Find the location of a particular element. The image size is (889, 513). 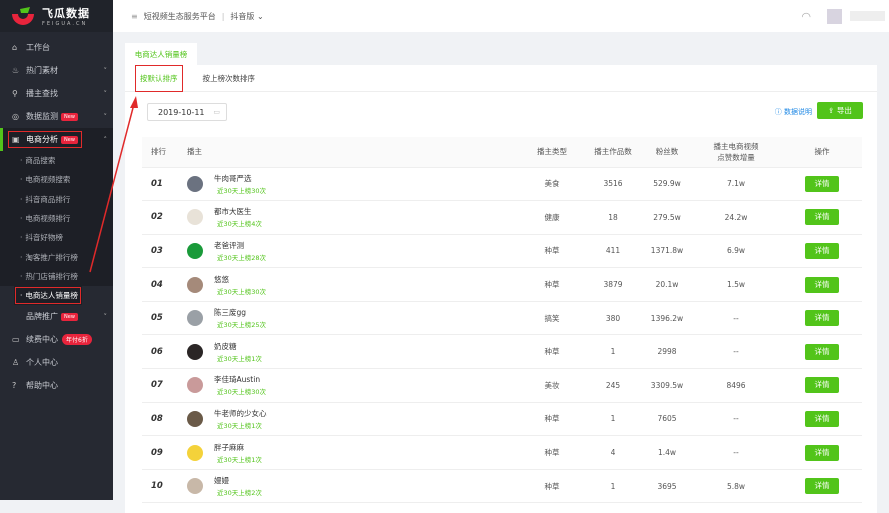

sidebar-bottom-item-0: 品牌推广 New ˅ is located at coordinates (56, 316).